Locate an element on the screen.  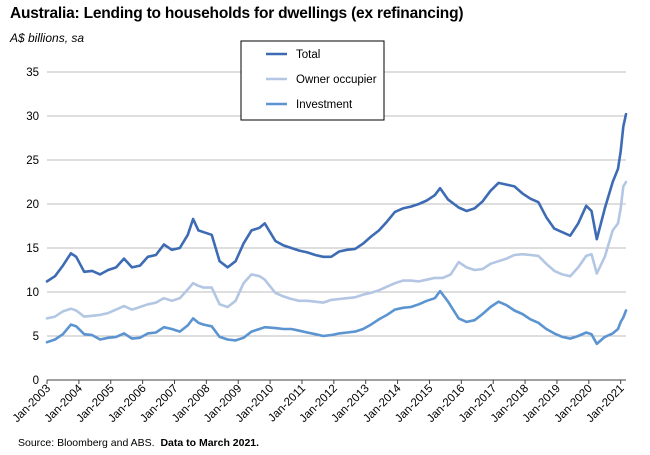
series-line-investment is located at coordinates (336, 317).